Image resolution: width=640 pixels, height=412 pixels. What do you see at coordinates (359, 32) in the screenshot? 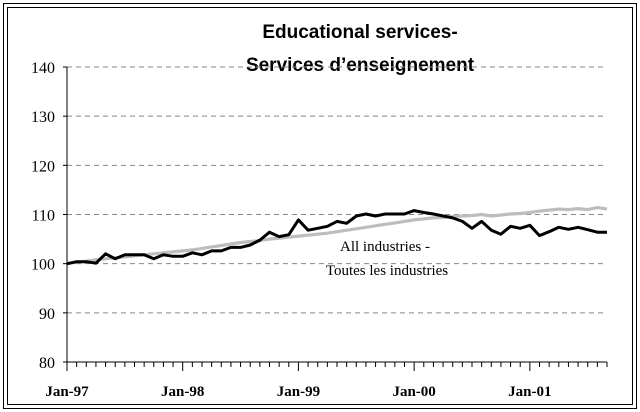
I see `chart-title: Educational services-` at bounding box center [359, 32].